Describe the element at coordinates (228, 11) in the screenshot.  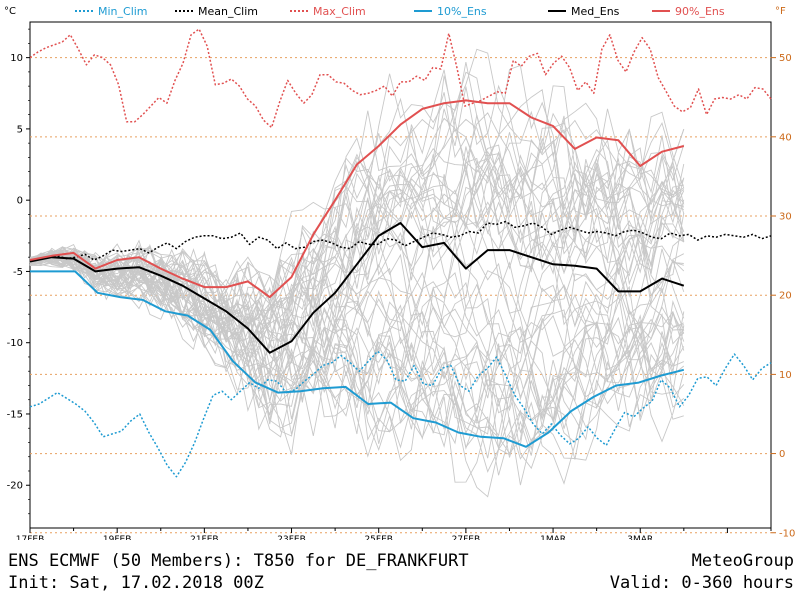
I see `legend-label: Mean_Clim` at that location.